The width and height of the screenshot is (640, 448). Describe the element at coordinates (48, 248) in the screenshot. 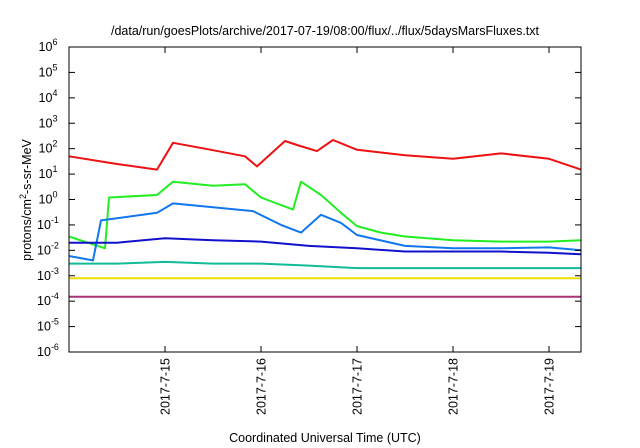

I see `y-tick-label-4: 10⁻²` at that location.